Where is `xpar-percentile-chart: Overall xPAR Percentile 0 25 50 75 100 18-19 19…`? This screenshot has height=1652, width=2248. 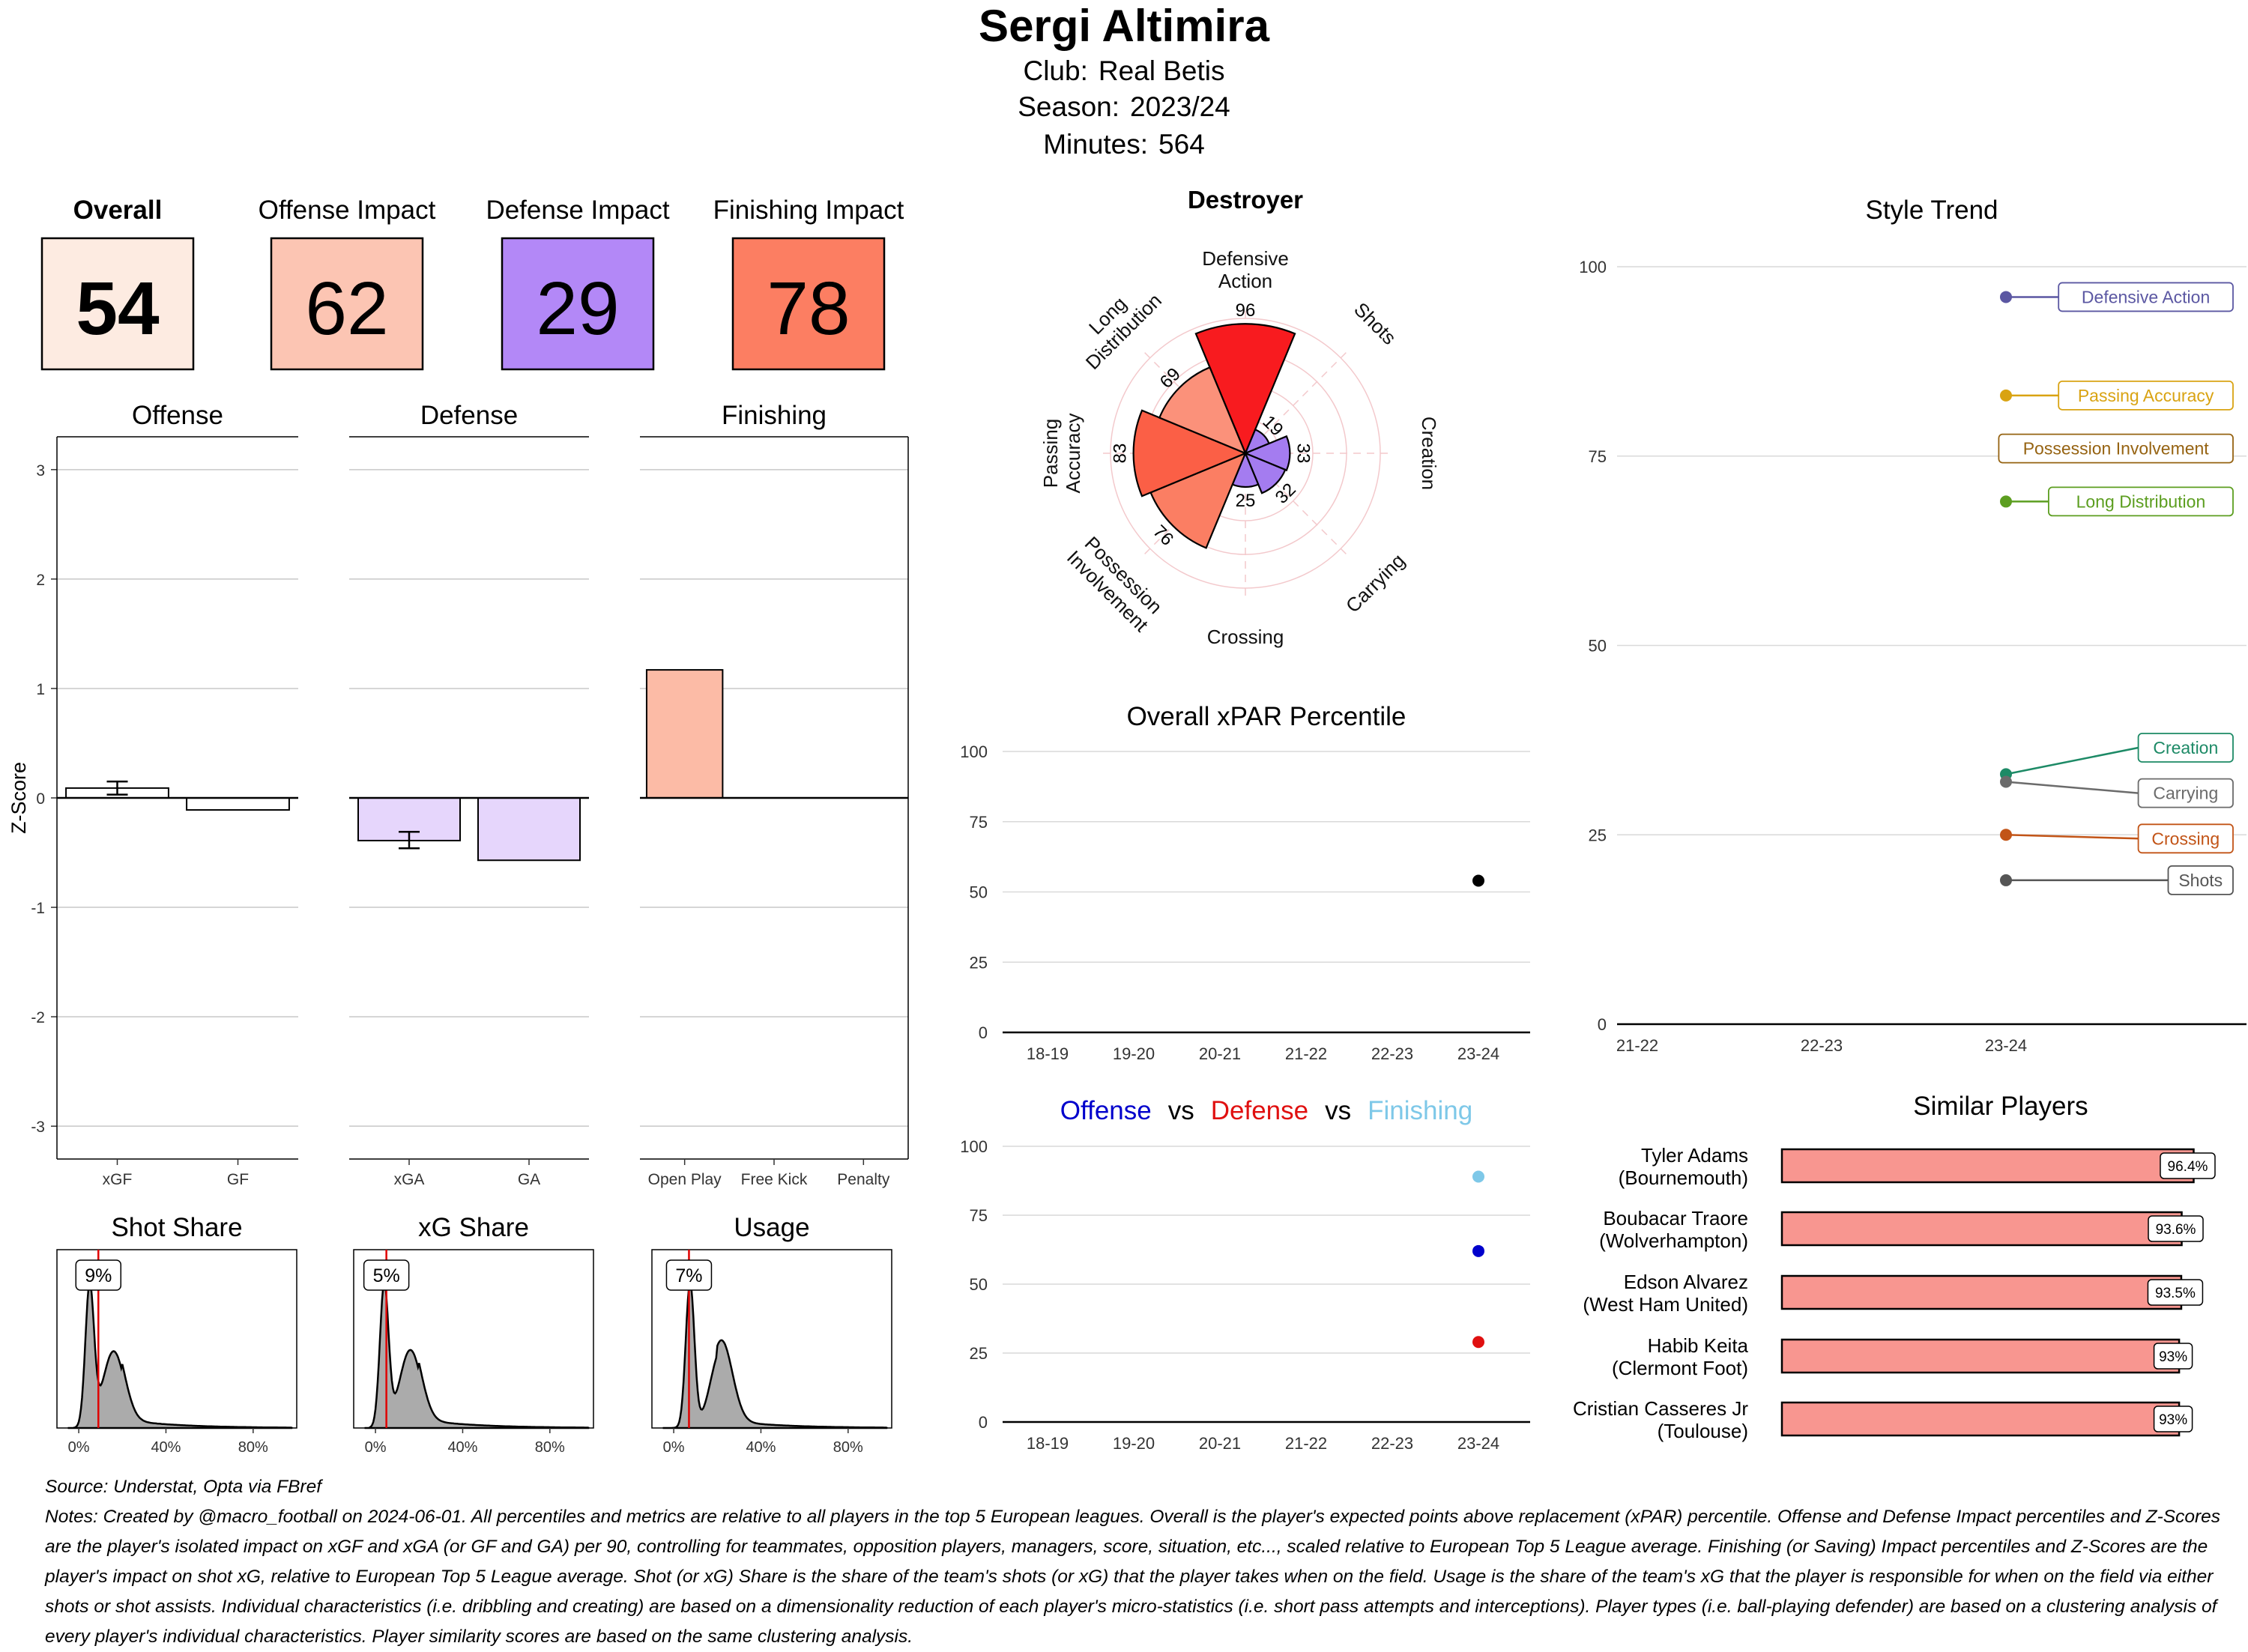 xpar-percentile-chart: Overall xPAR Percentile 0 25 50 75 100 18-19 19… is located at coordinates (1245, 883).